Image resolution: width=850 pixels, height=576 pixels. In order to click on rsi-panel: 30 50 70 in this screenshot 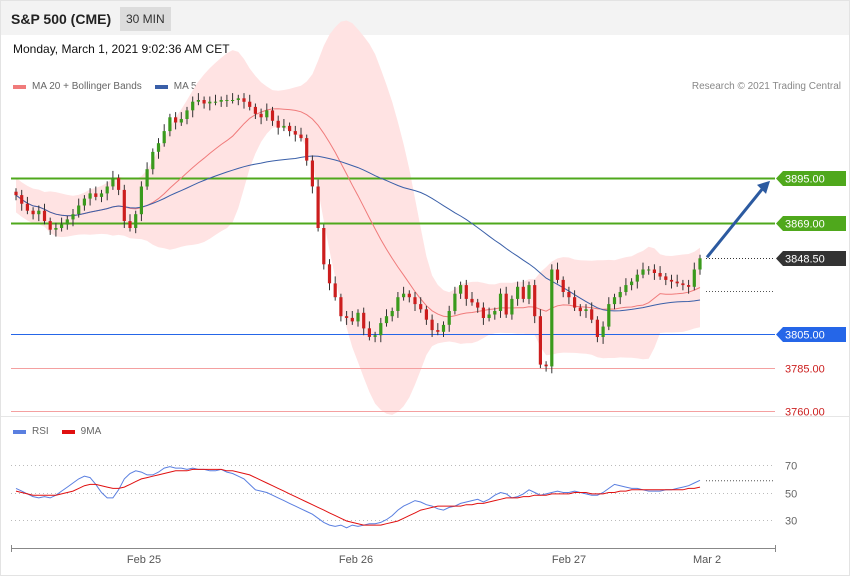, I will do `click(404, 495)`.